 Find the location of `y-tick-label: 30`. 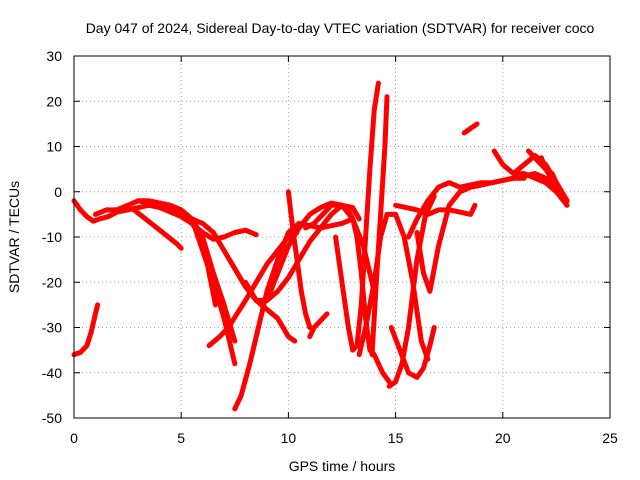

y-tick-label: 30 is located at coordinates (54, 56).